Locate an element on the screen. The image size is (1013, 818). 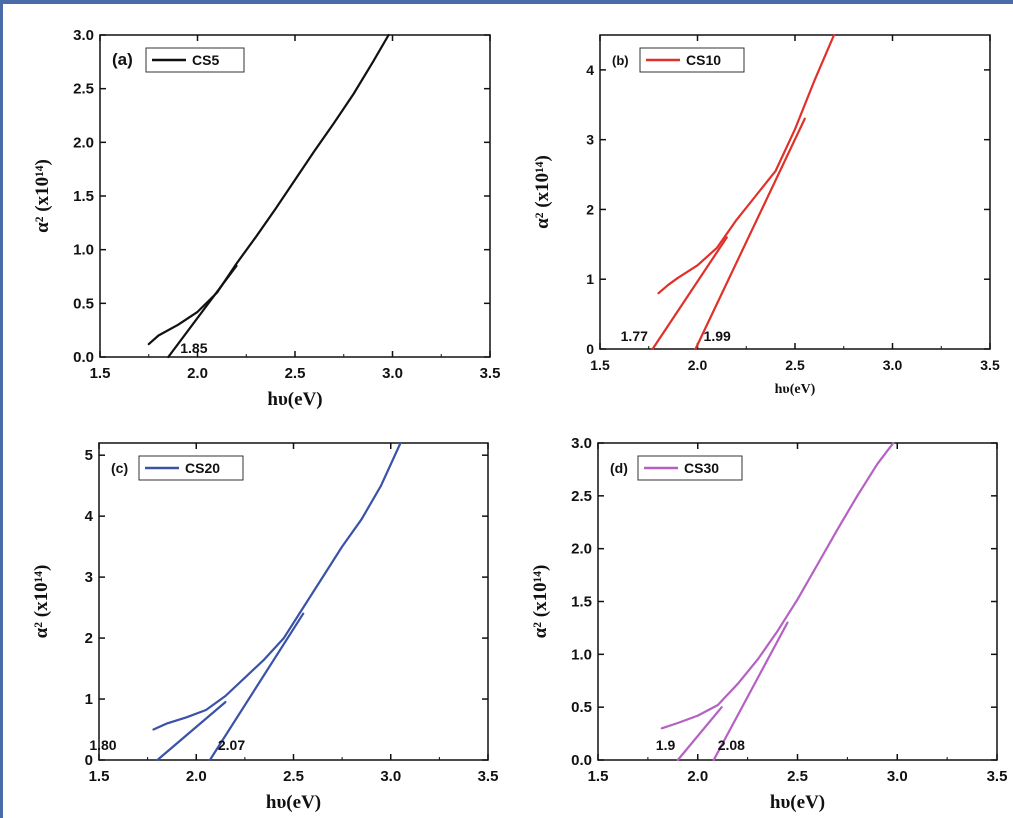
panel-label: (b) is located at coordinates (620, 60).